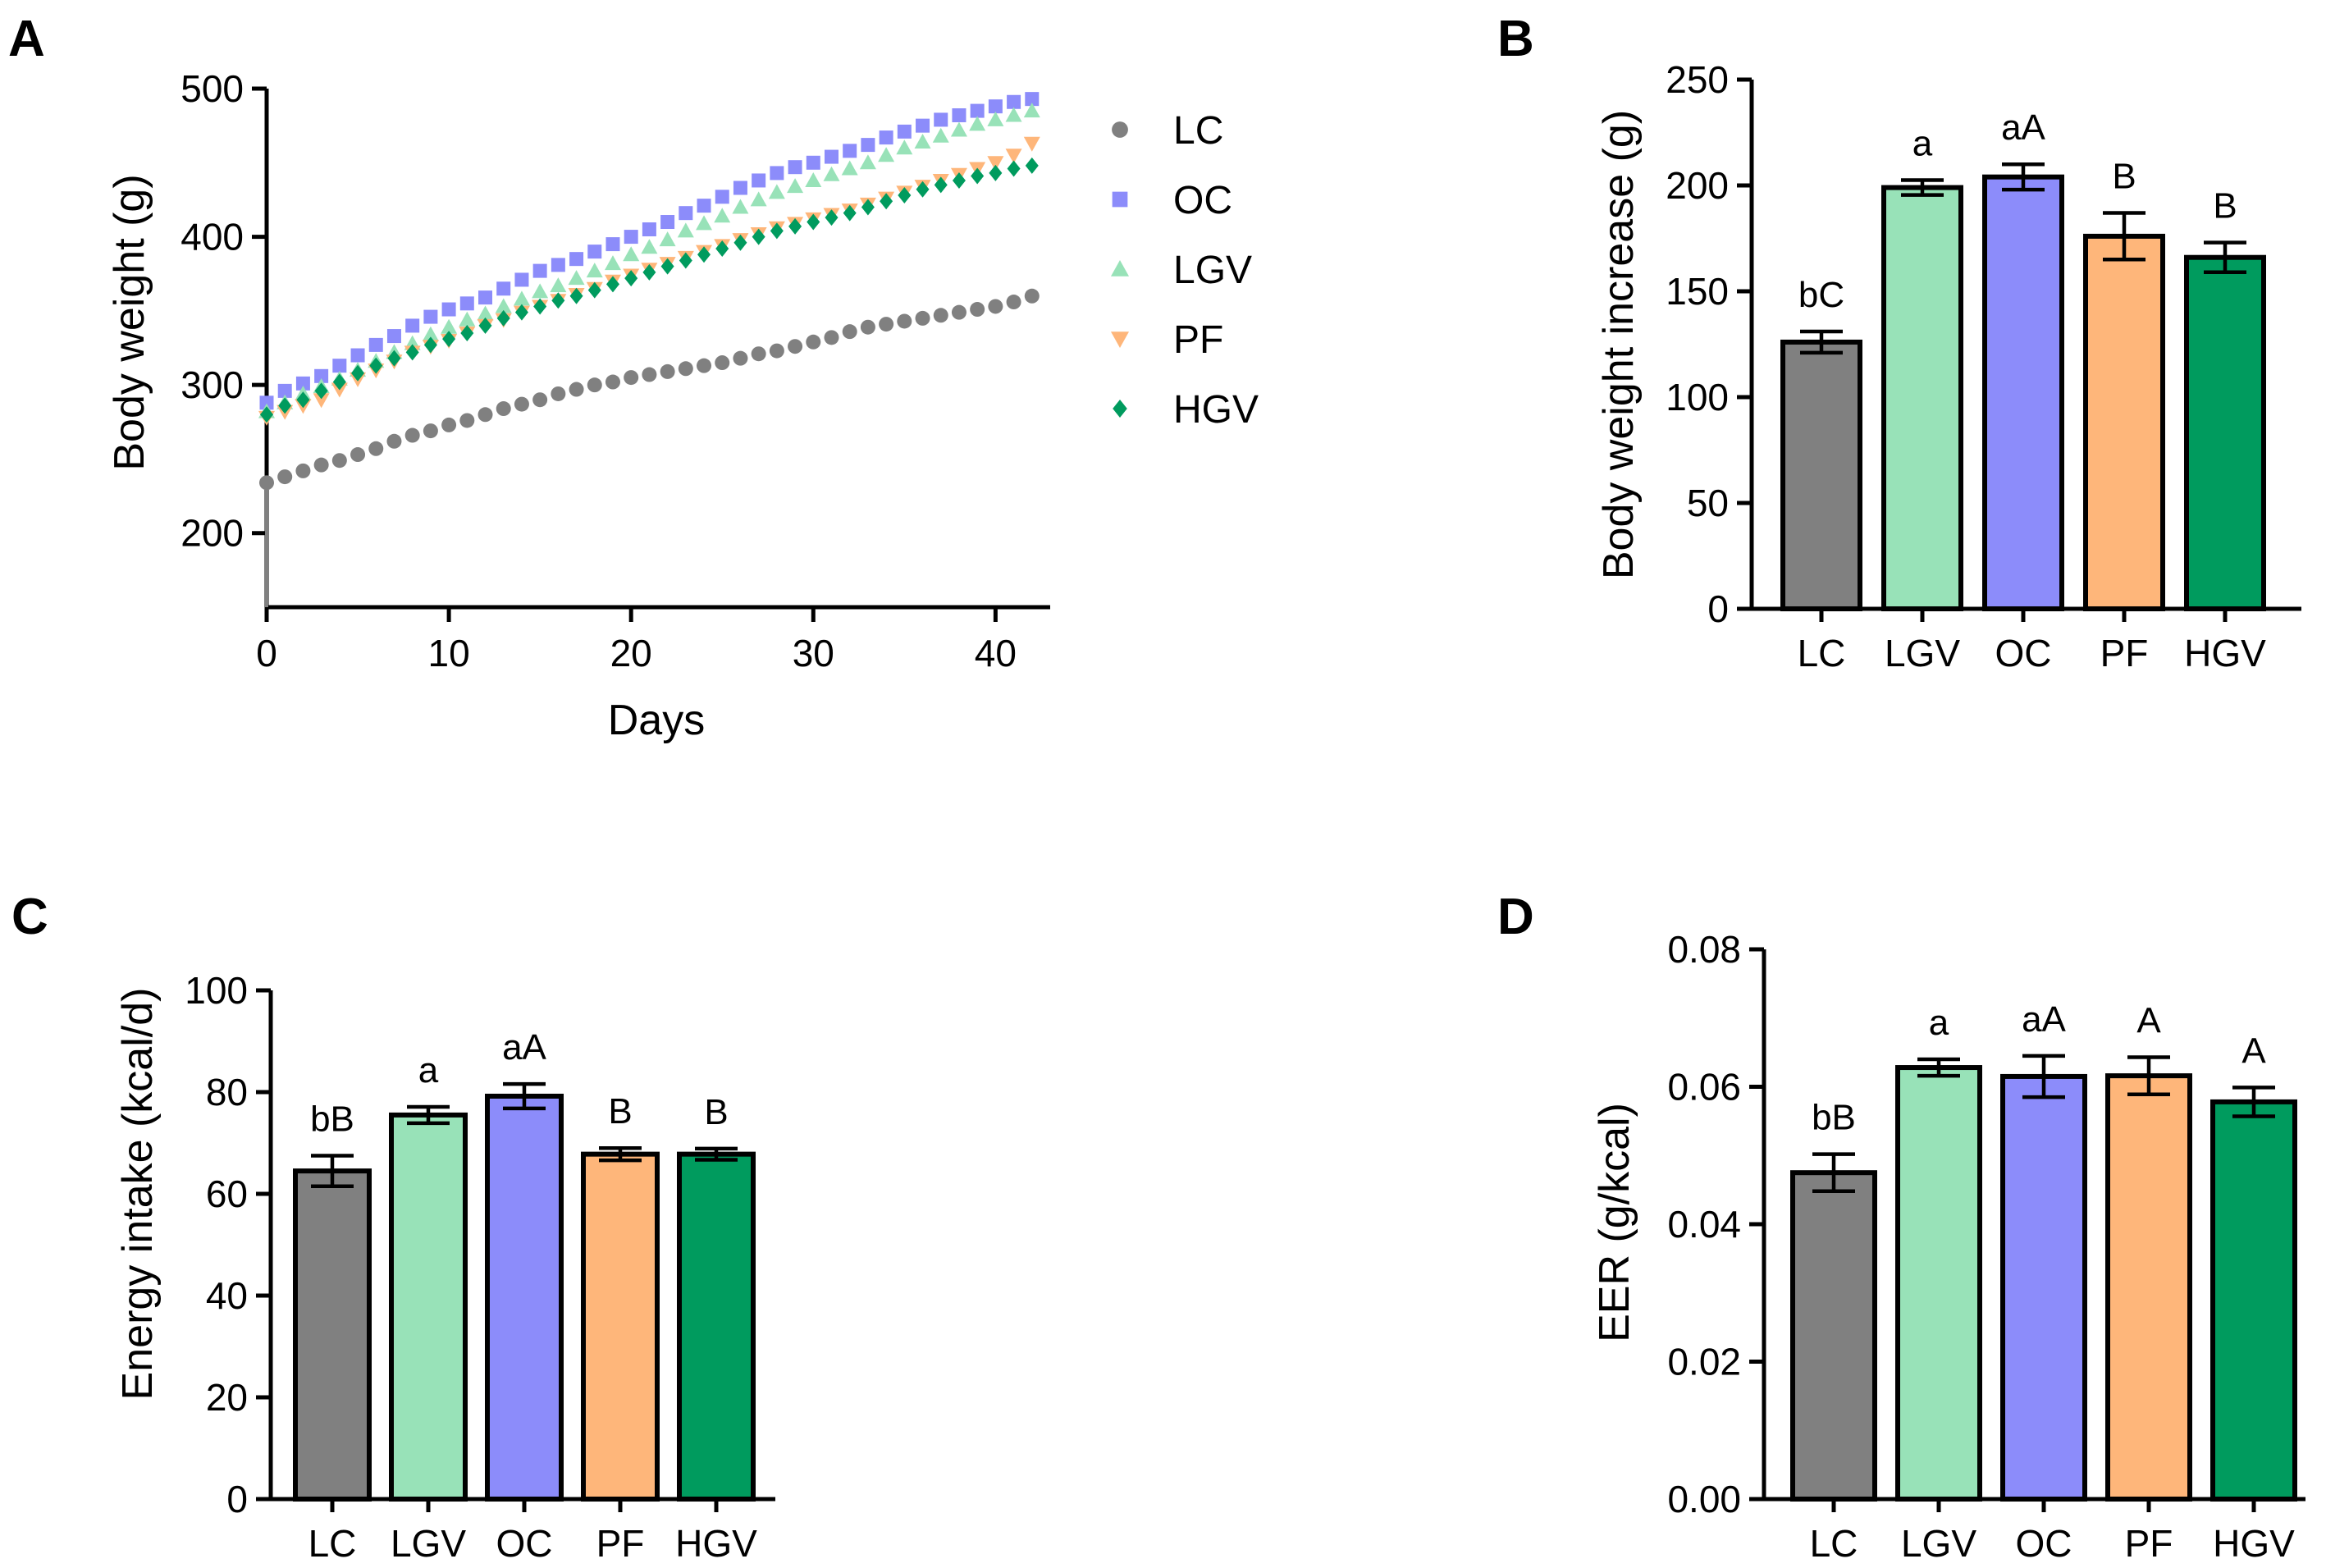 Image resolution: width=2326 pixels, height=1568 pixels. What do you see at coordinates (620, 1111) in the screenshot?
I see `panel-c-significance-label-pf: B` at bounding box center [620, 1111].